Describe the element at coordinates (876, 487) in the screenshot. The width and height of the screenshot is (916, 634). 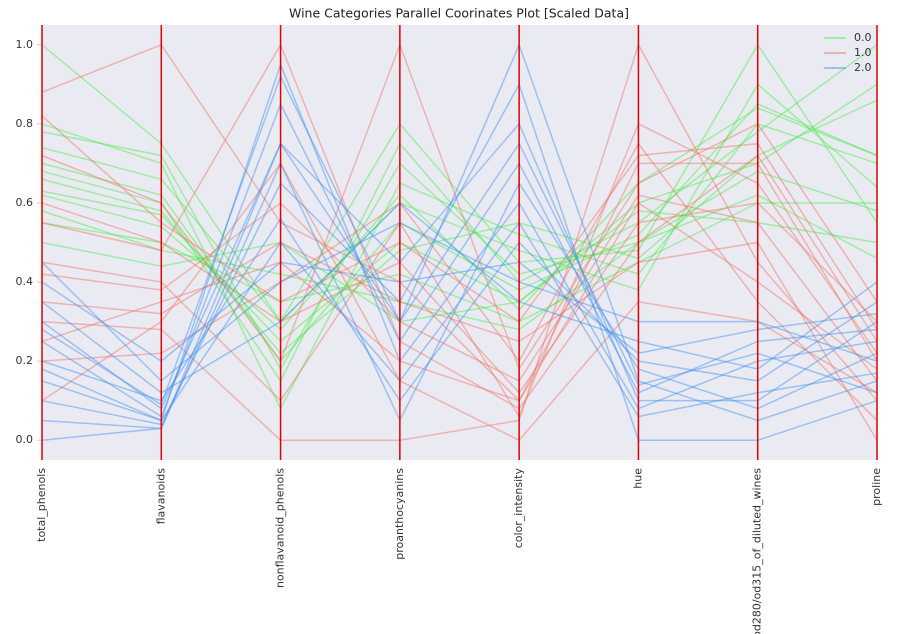
I see `axis-label: proline` at that location.